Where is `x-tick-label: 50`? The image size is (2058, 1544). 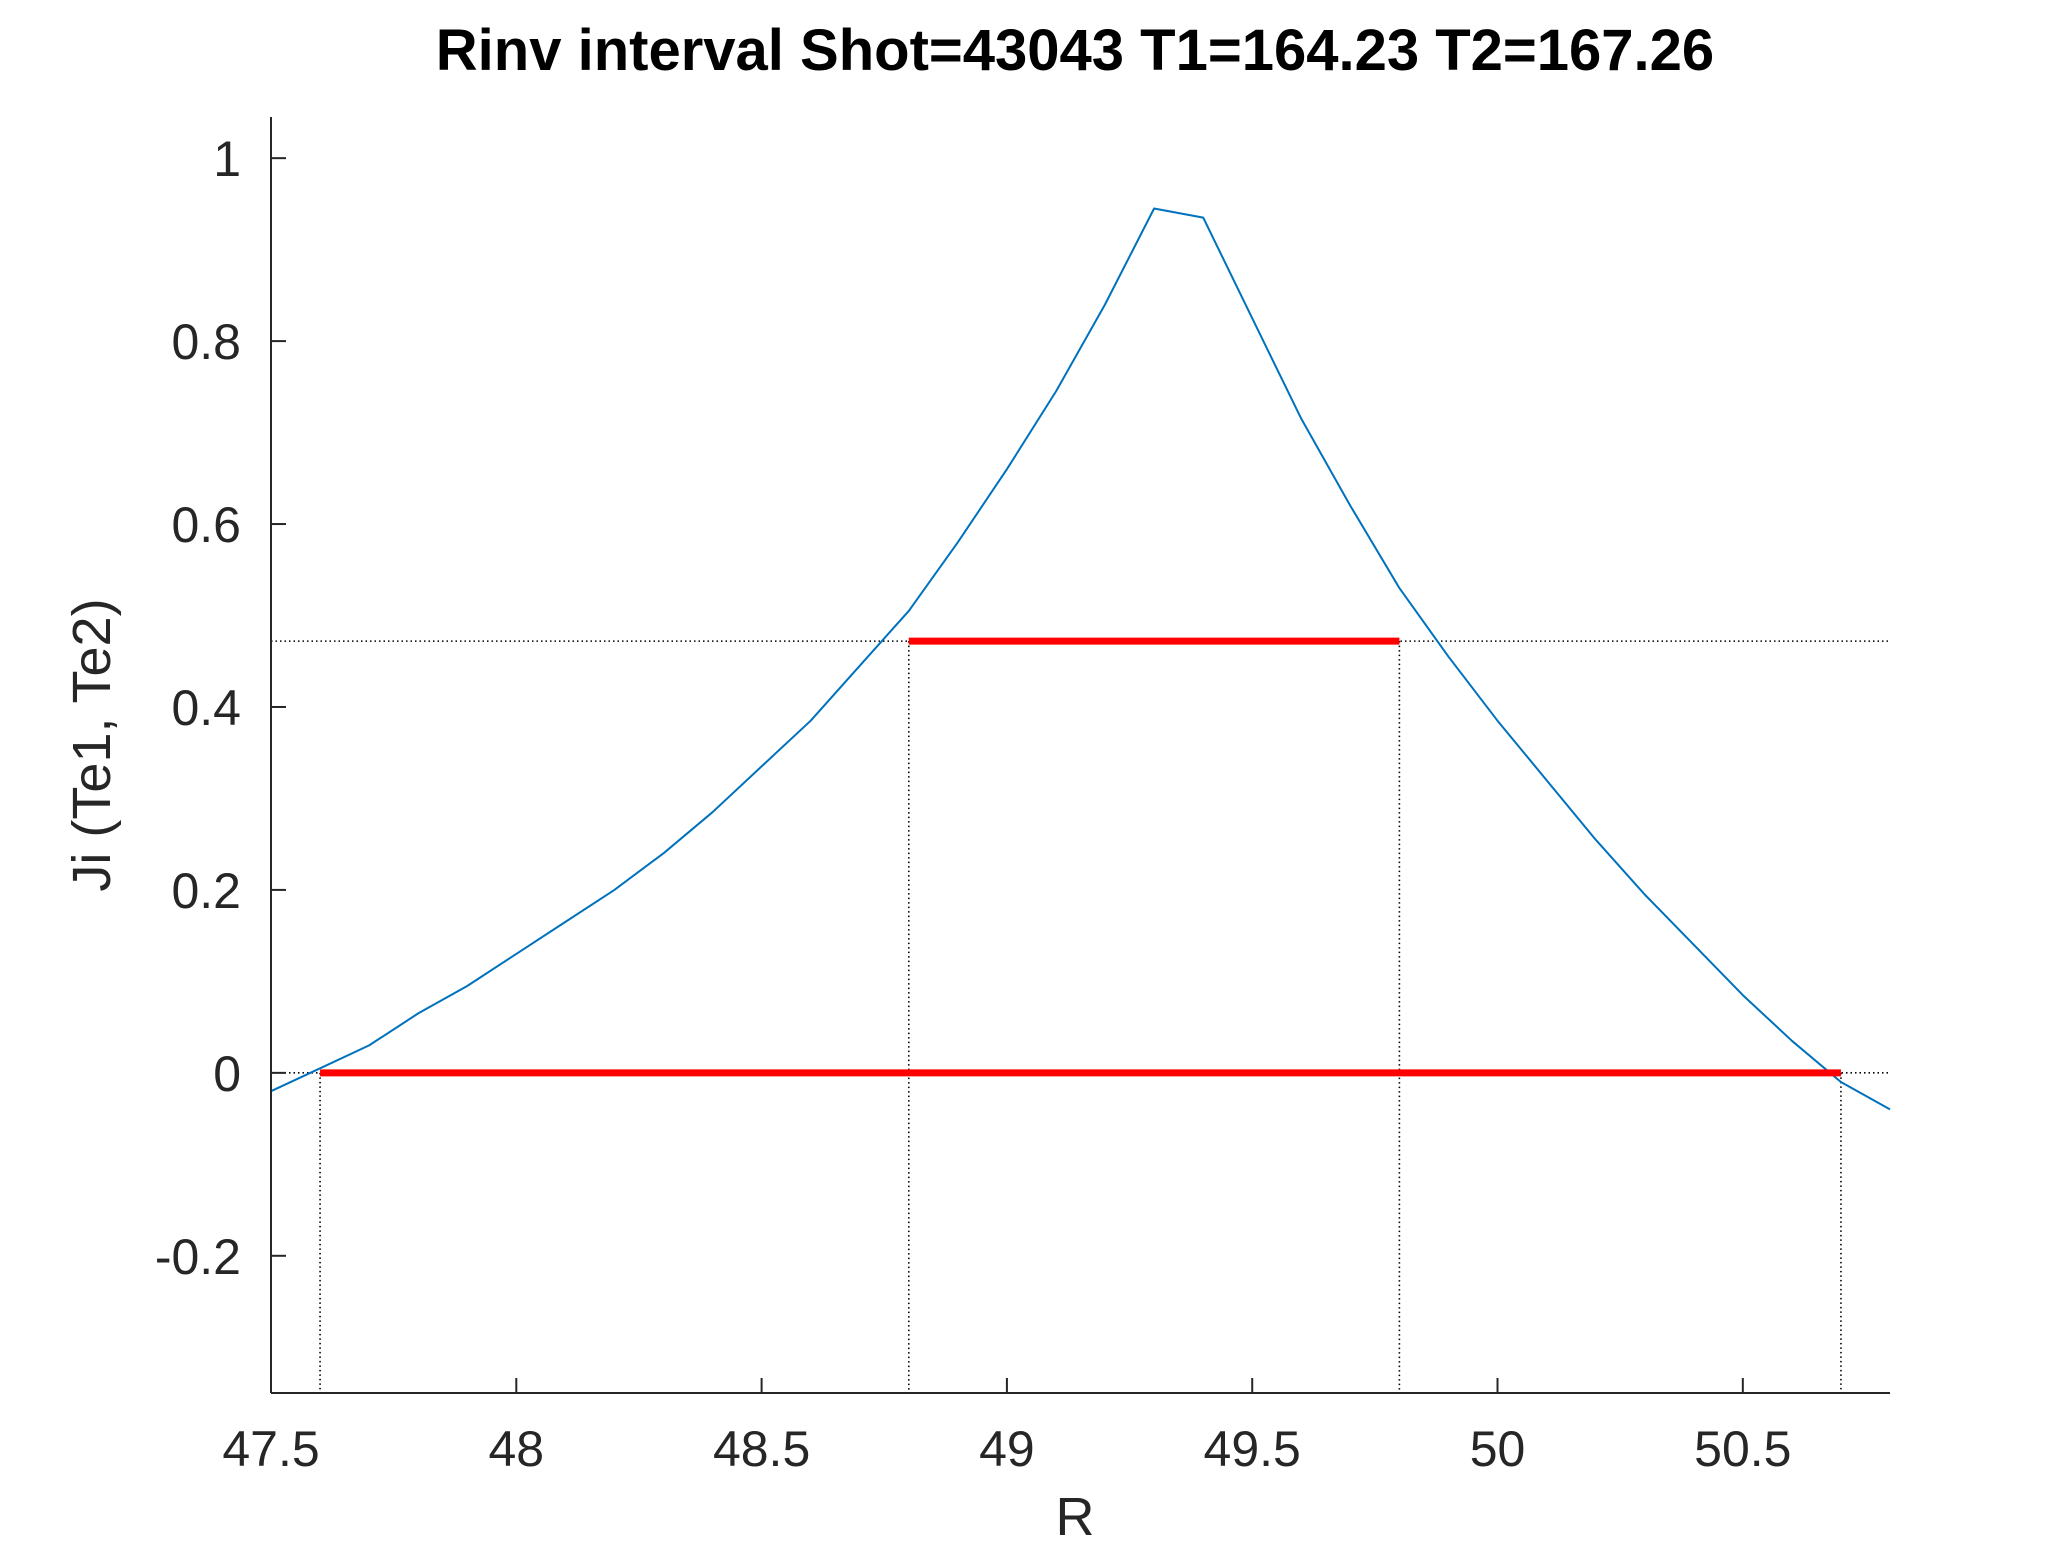
x-tick-label: 50 is located at coordinates (1498, 1449).